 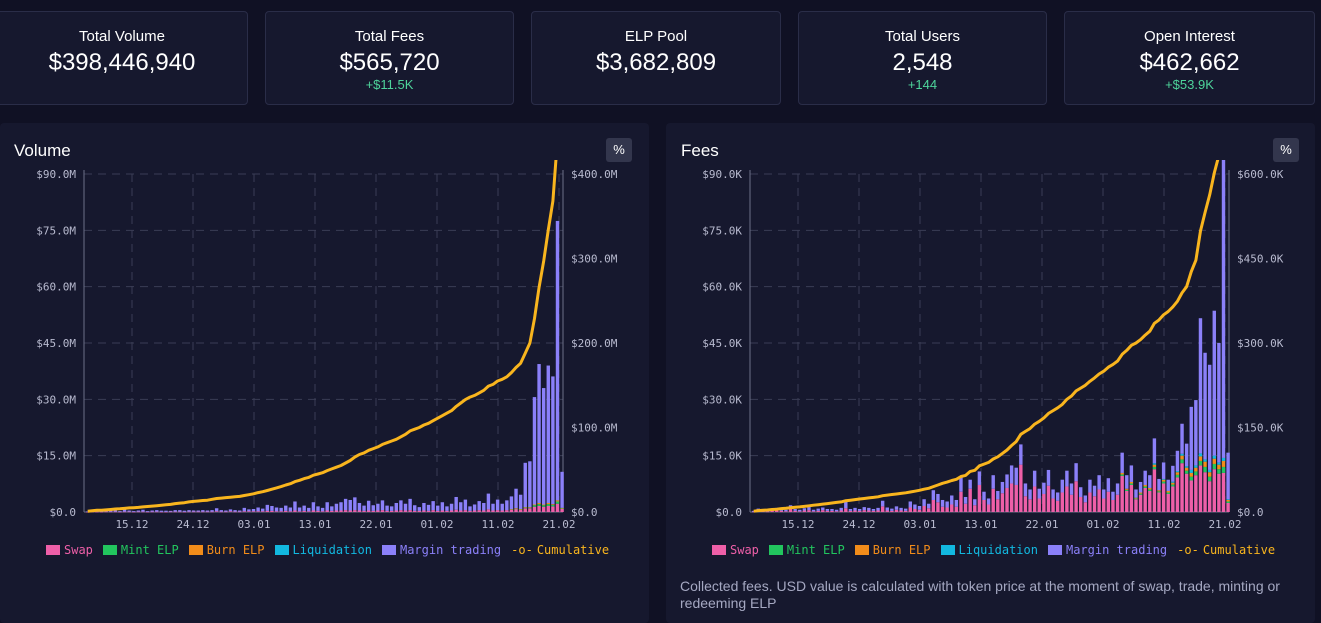 I want to click on y-right-tick-label: $100.0M, so click(x=594, y=428).